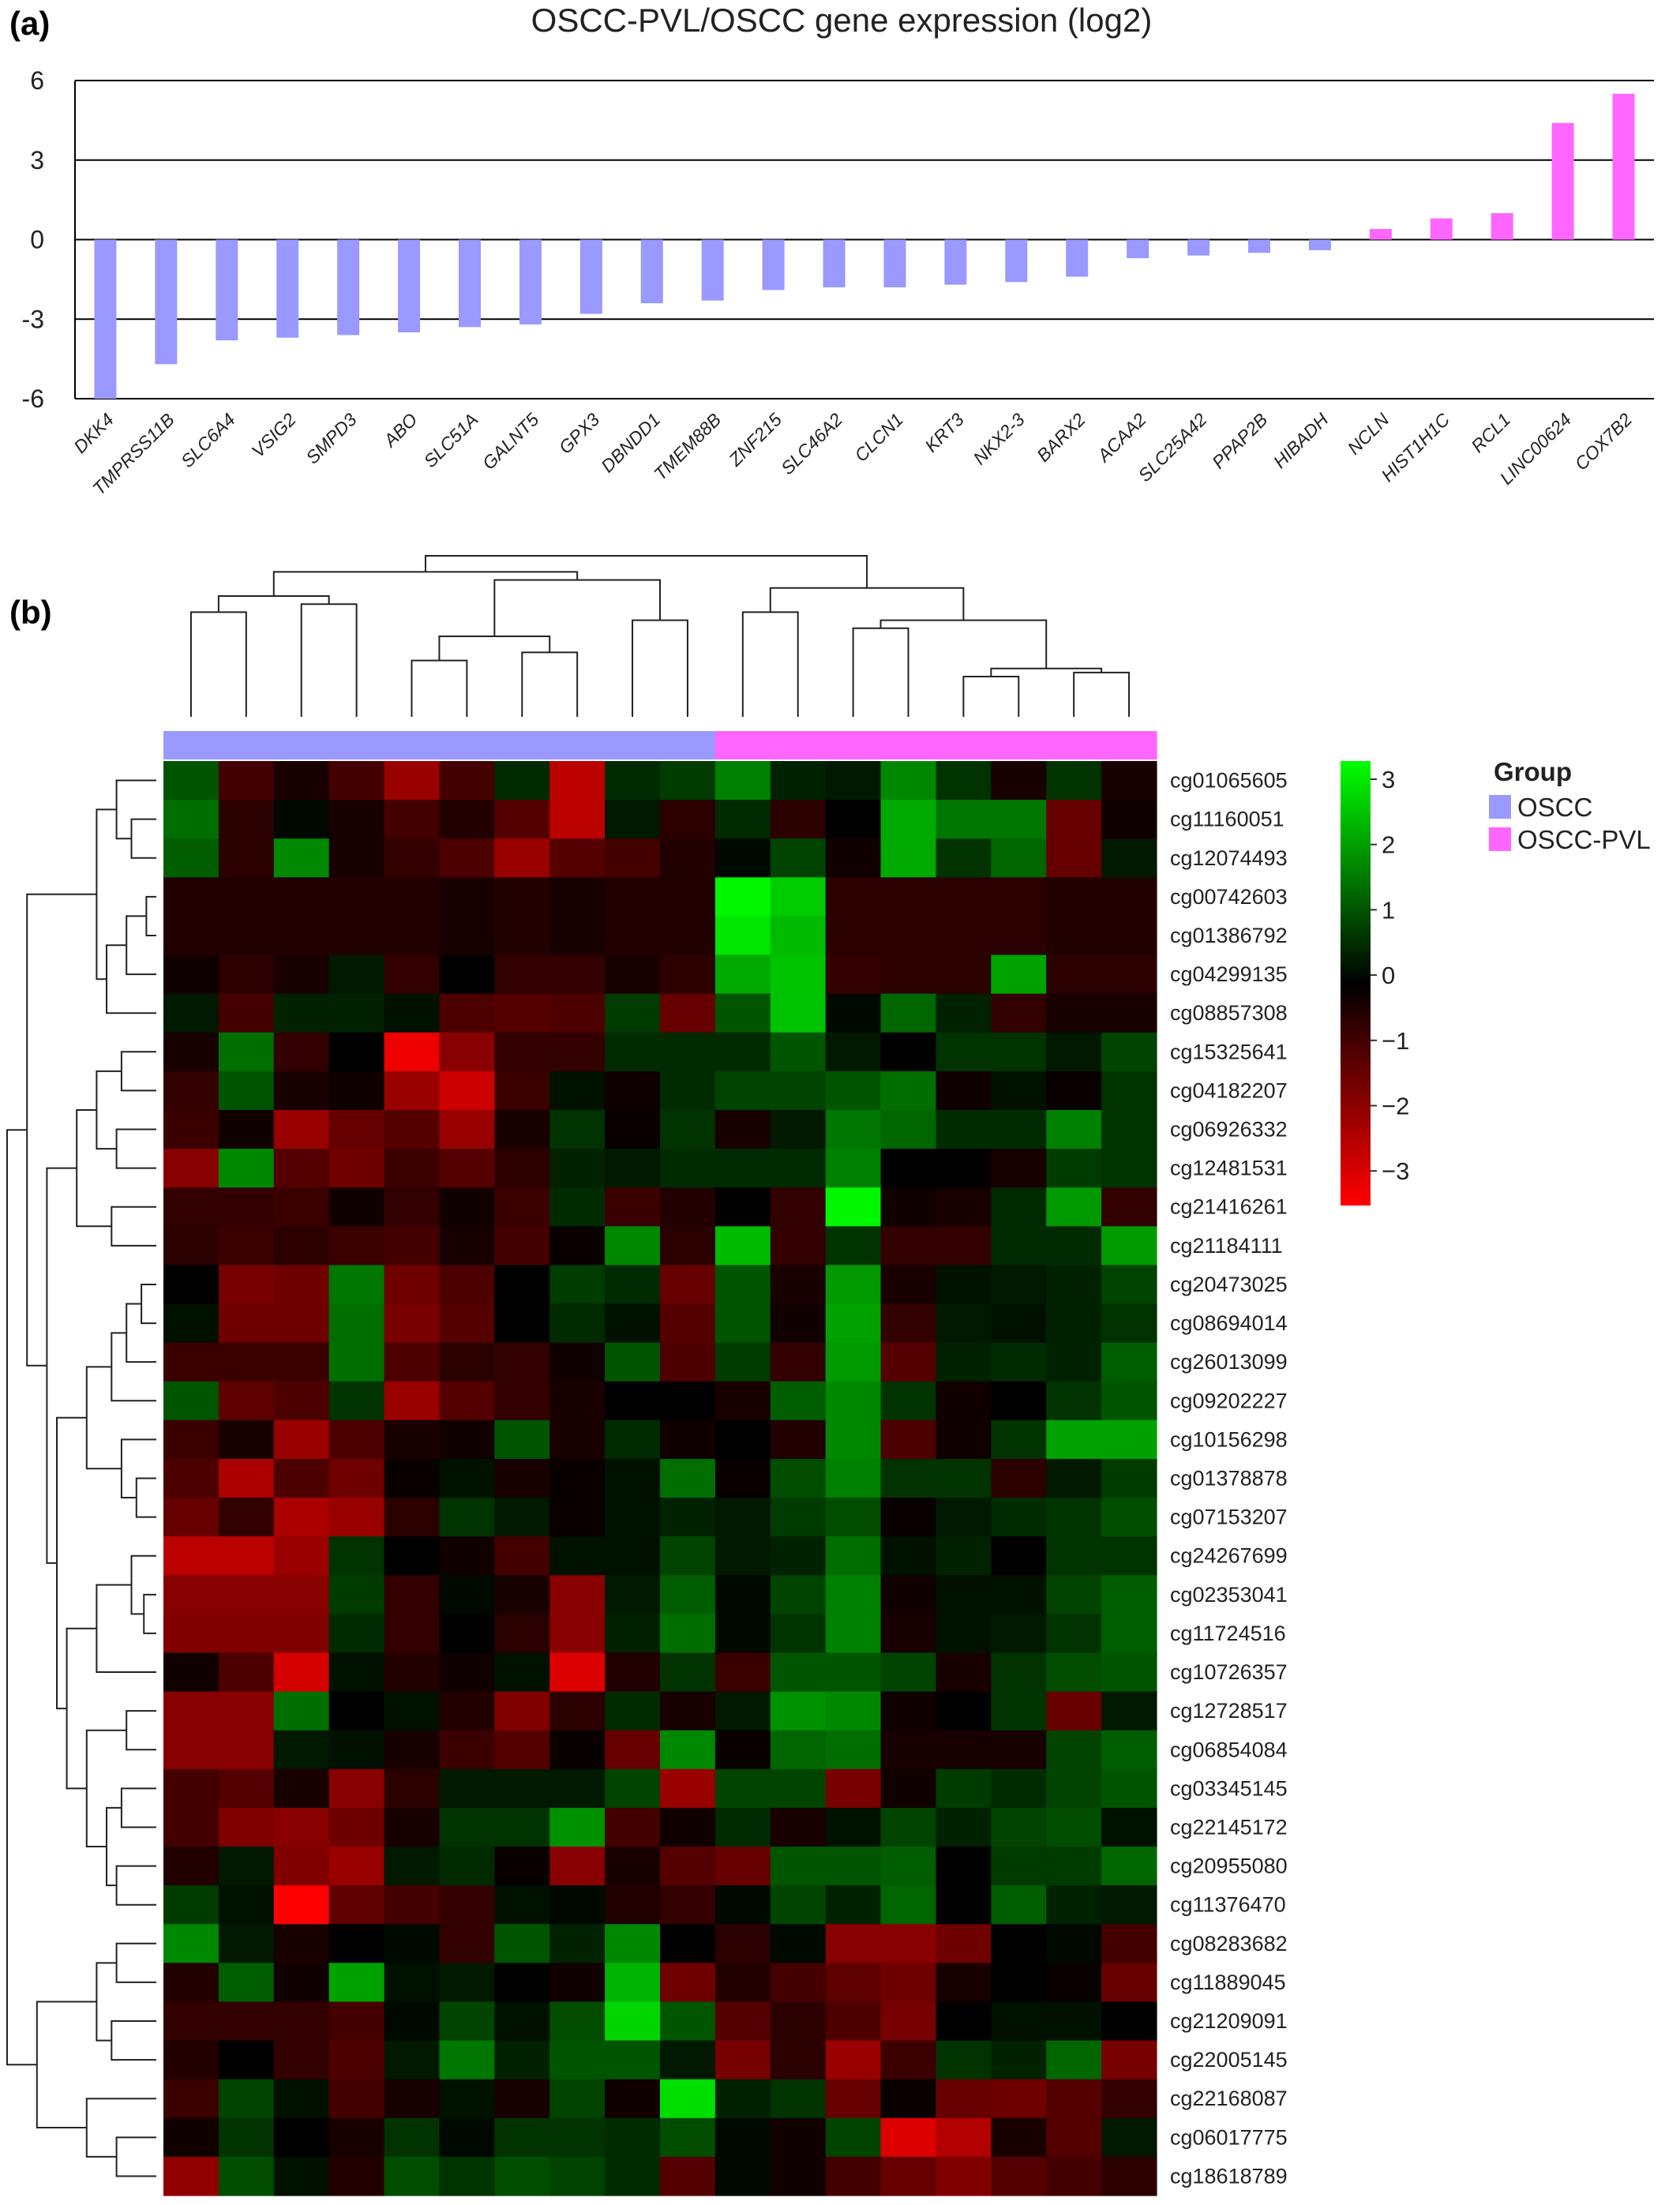 Image resolution: width=1680 pixels, height=2205 pixels. I want to click on x-tick-label: COX7B2, so click(1604, 441).